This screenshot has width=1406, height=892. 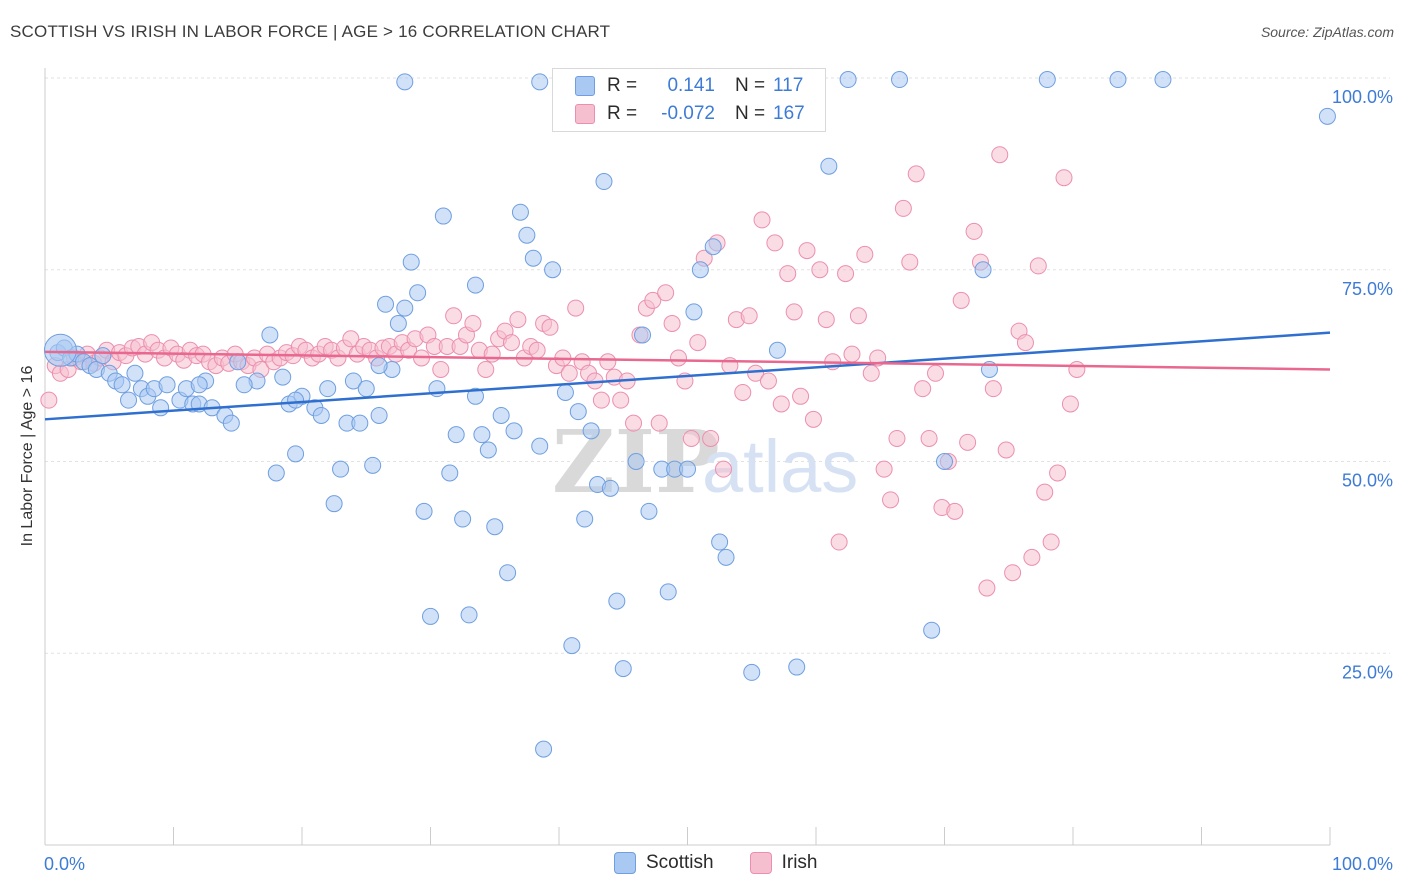 I want to click on series-legend-scottish: Scottish, so click(x=664, y=863).